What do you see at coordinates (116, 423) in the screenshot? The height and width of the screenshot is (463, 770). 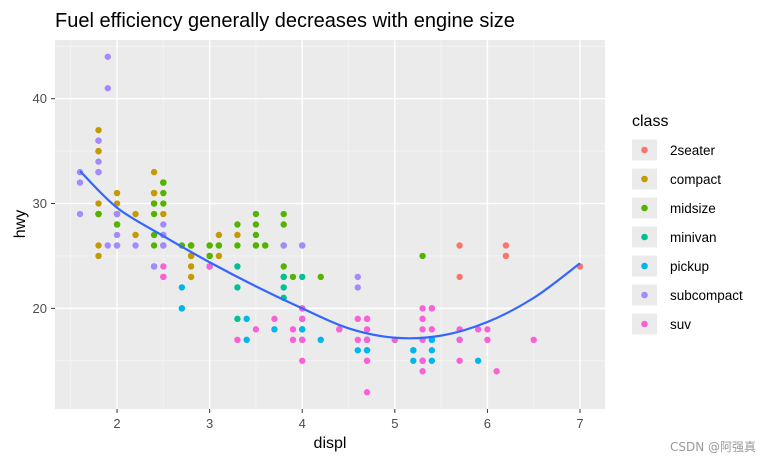 I see `x-tick-label: 2` at bounding box center [116, 423].